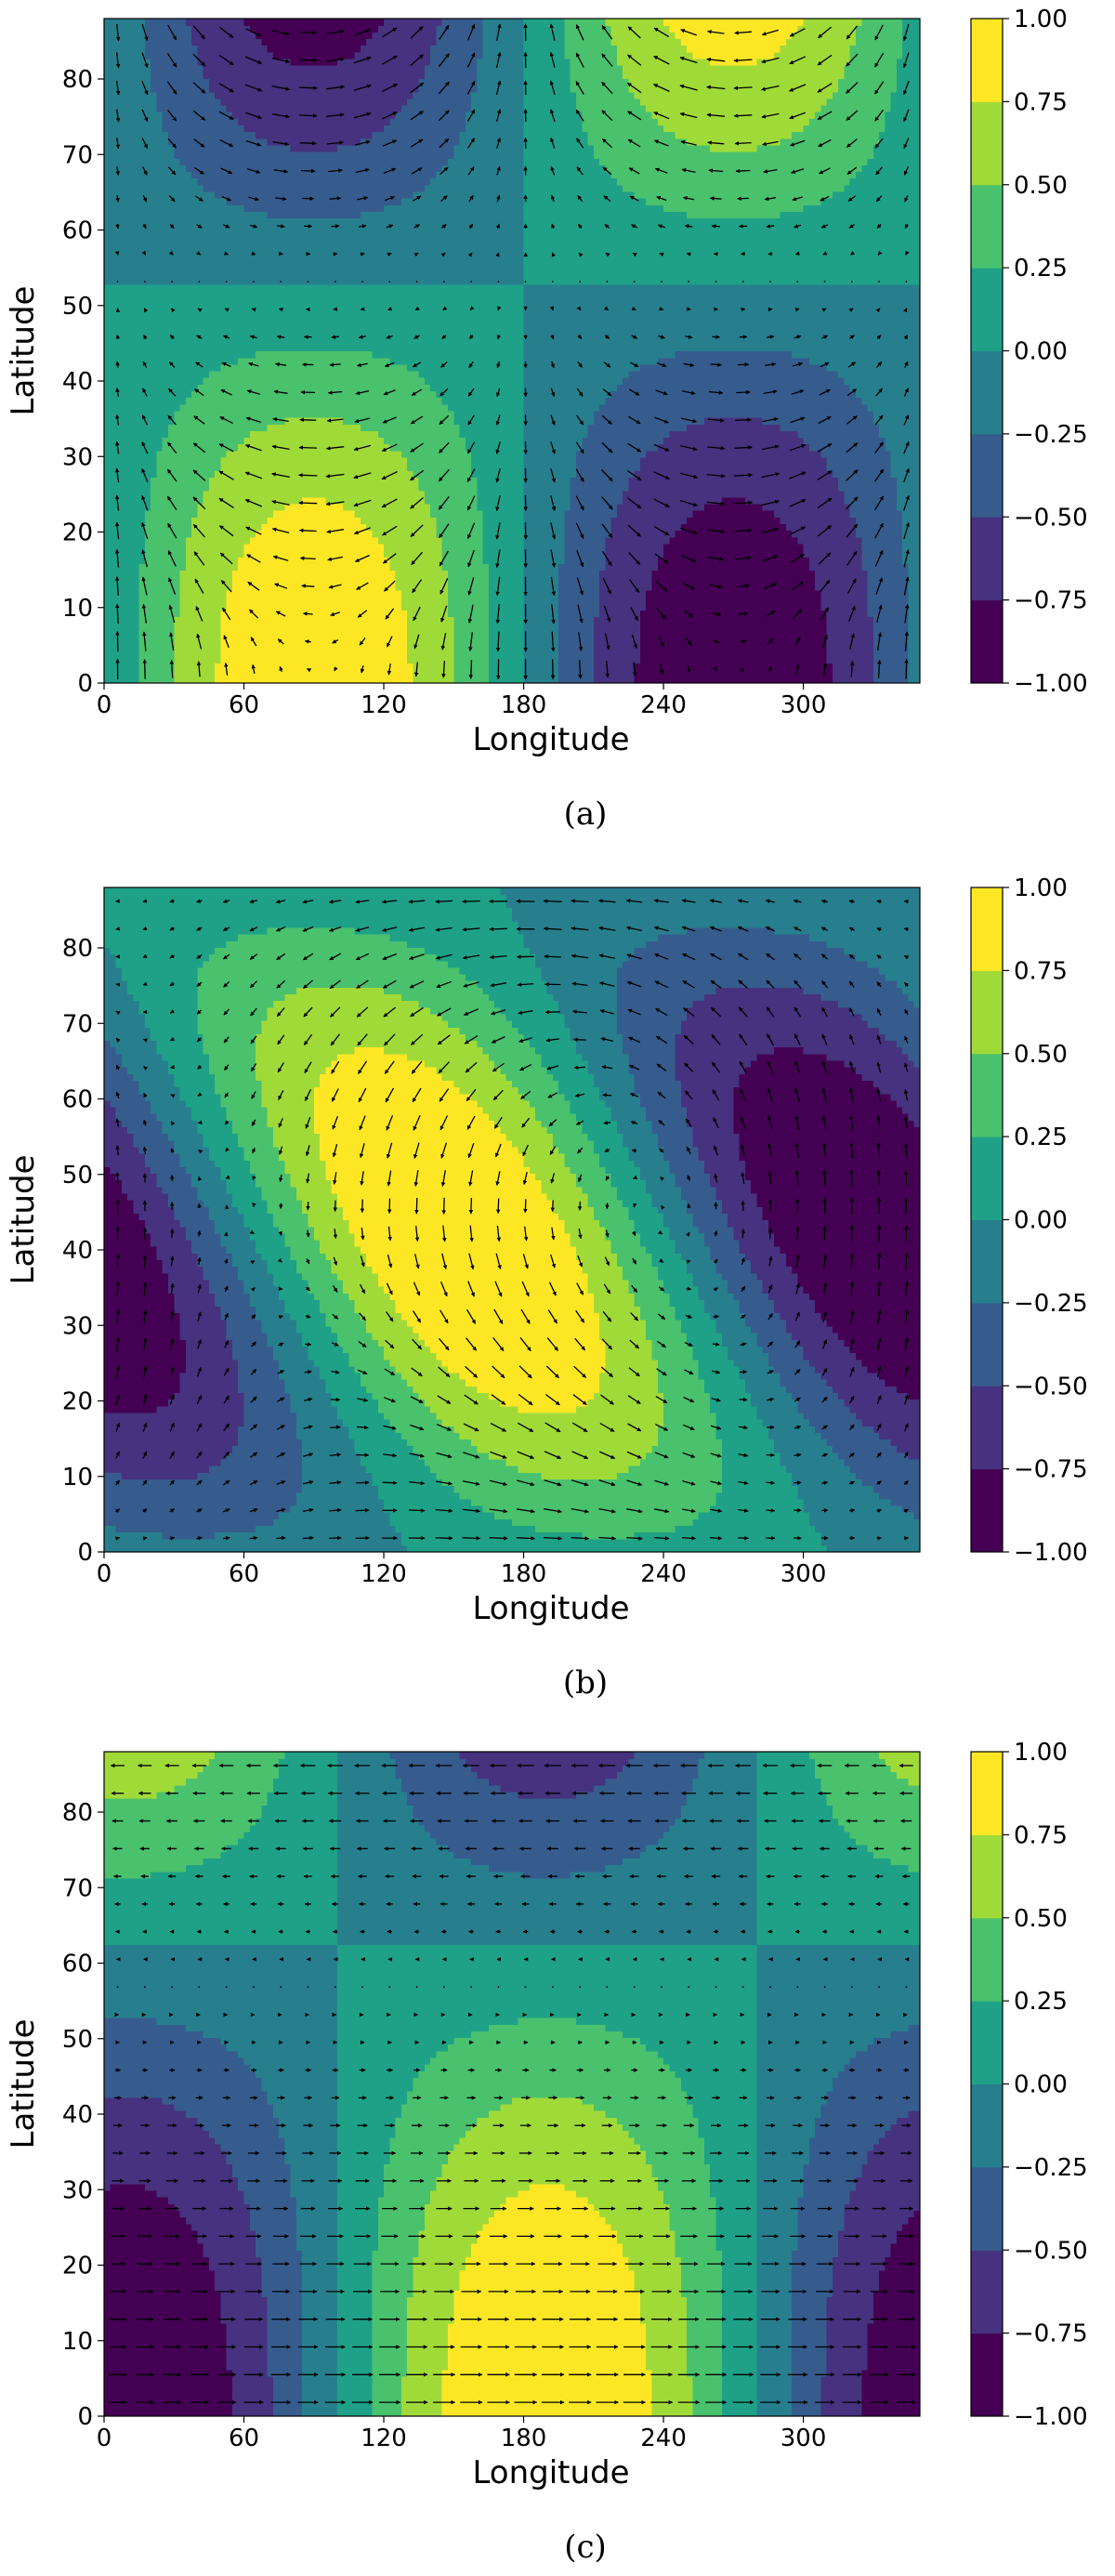 Image resolution: width=1115 pixels, height=2576 pixels. I want to click on y-tick-label: 40, so click(77, 2115).